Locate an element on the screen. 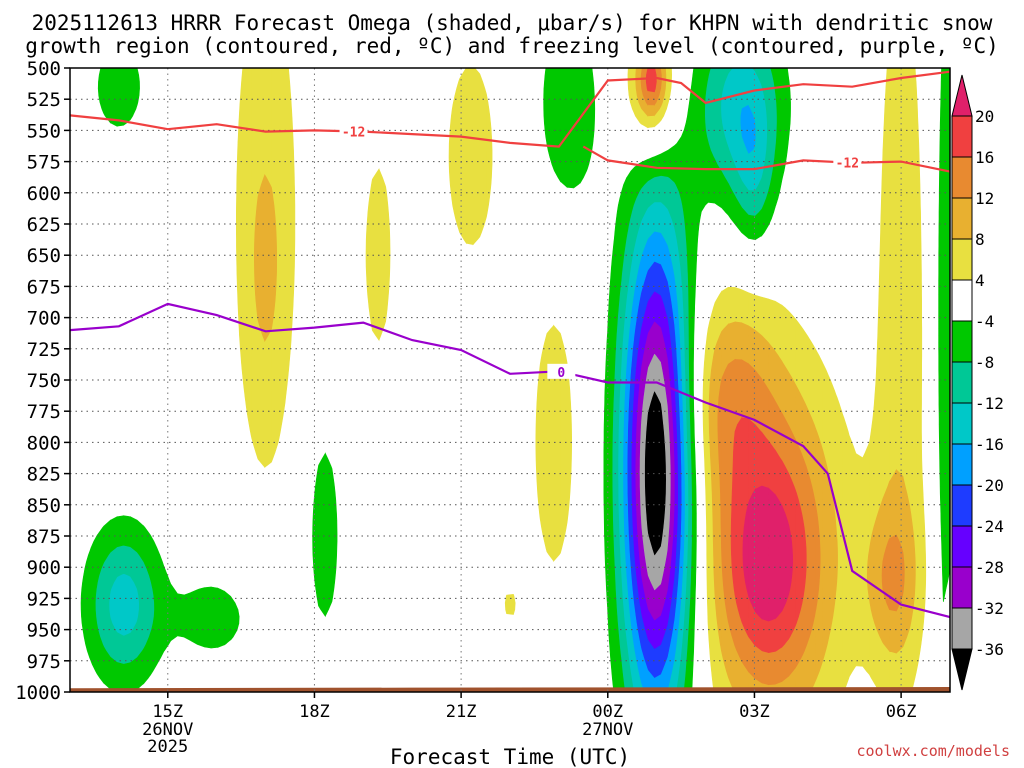 Image resolution: width=1024 pixels, height=768 pixels. ytick-label-750: 750 is located at coordinates (44, 381).